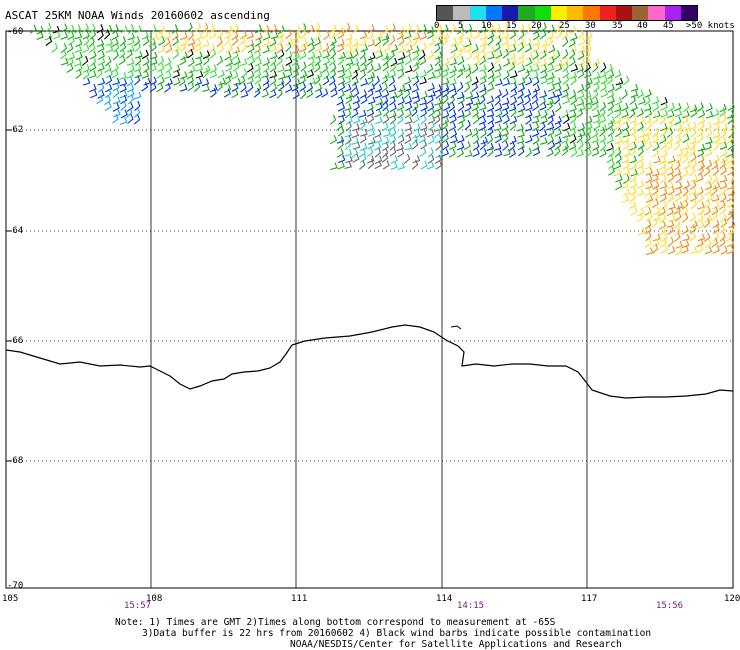 The image size is (740, 650). What do you see at coordinates (567, 13) in the screenshot?
I see `wind-speed-legend` at bounding box center [567, 13].